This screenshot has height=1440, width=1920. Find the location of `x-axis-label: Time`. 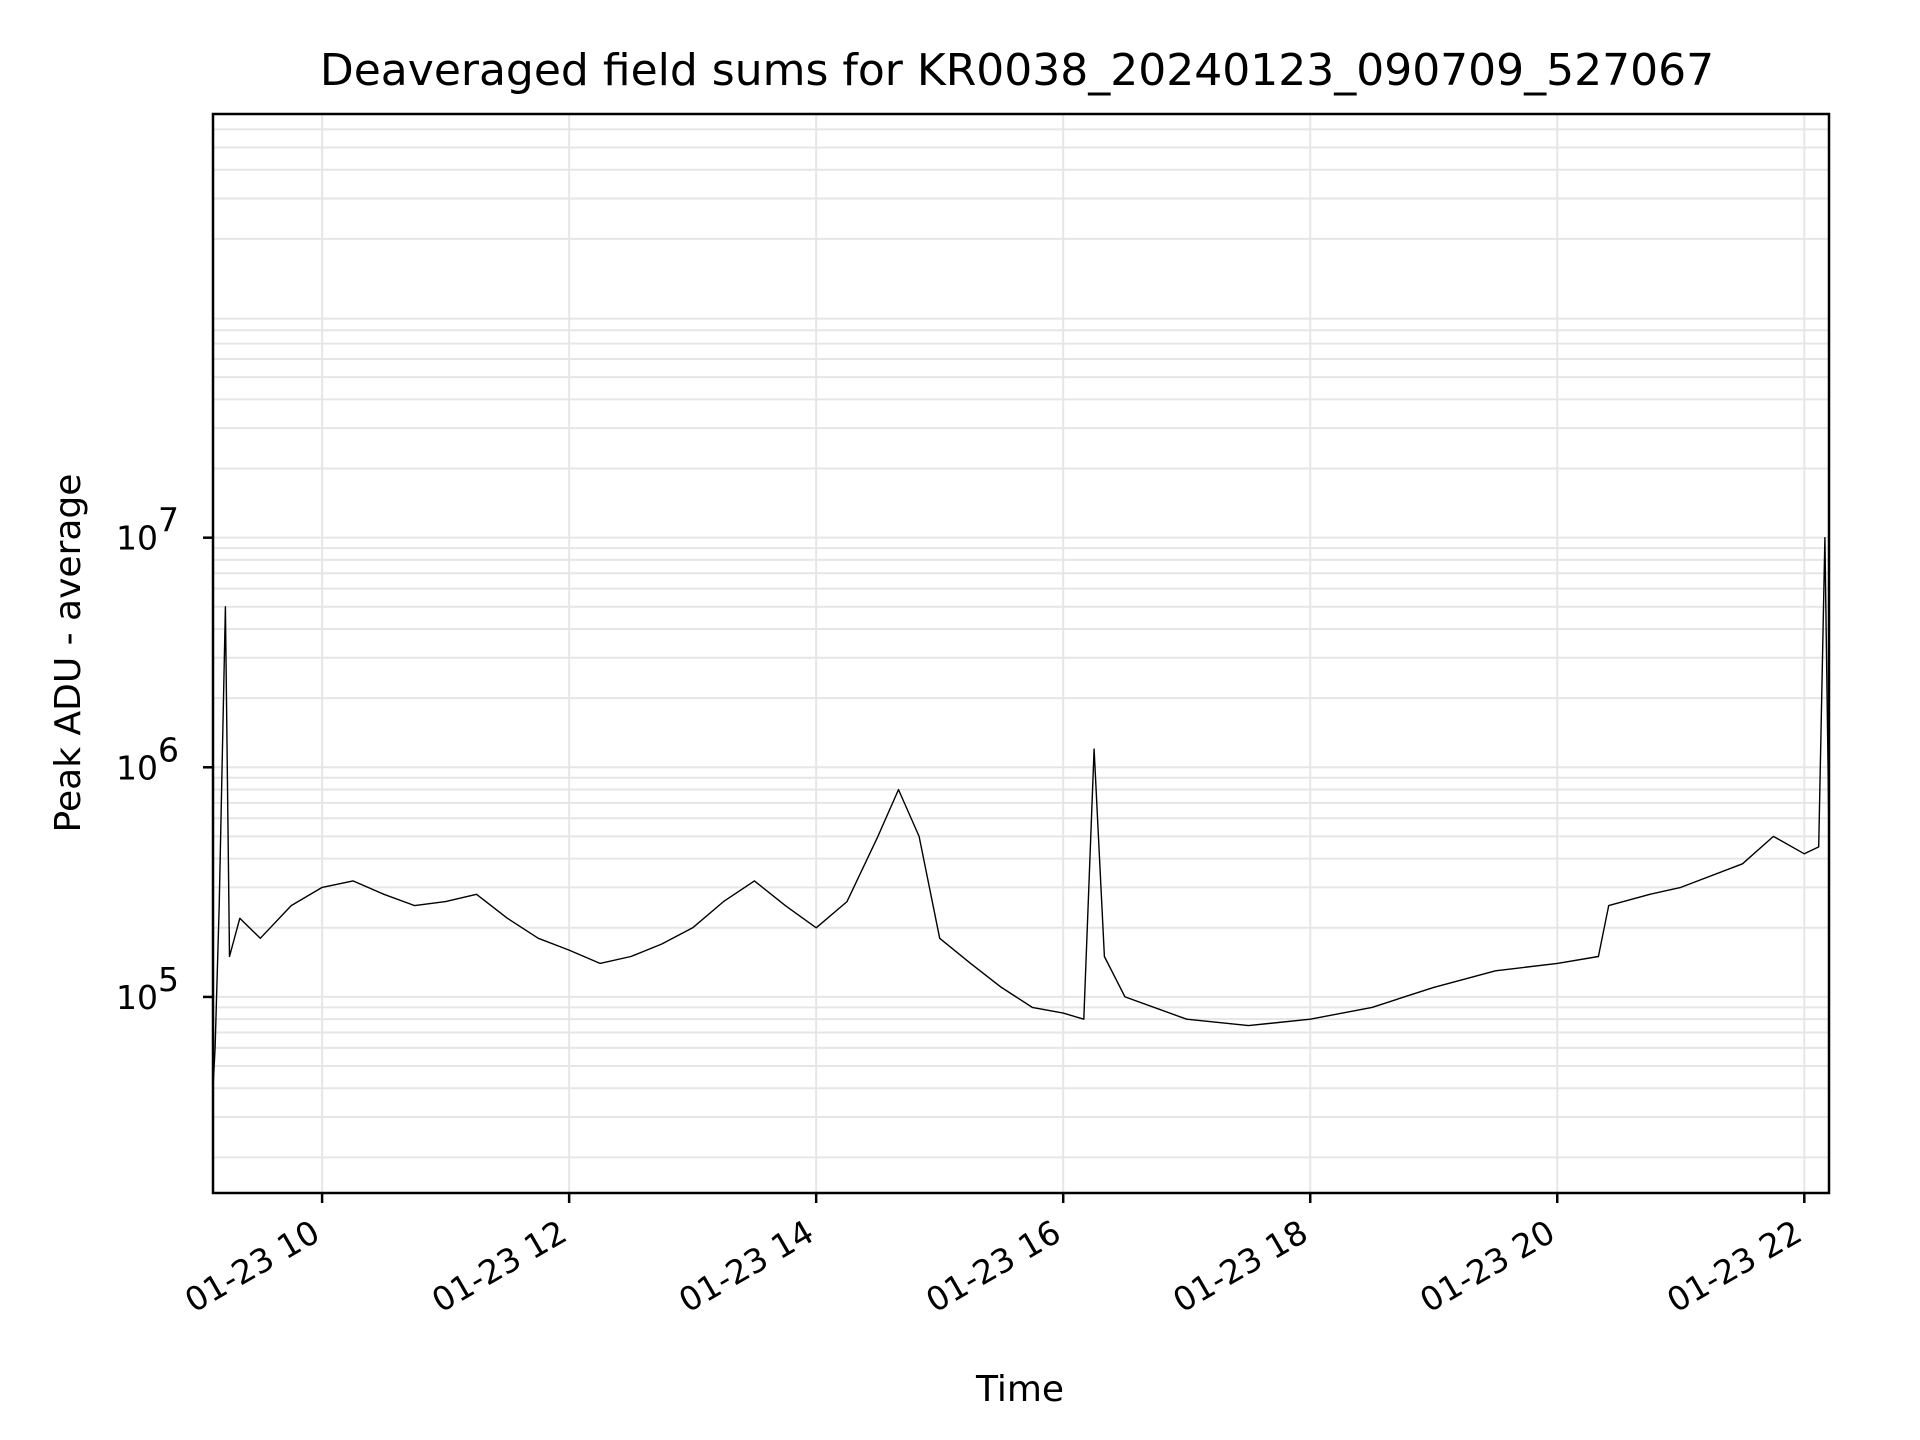

x-axis-label: Time is located at coordinates (1019, 1389).